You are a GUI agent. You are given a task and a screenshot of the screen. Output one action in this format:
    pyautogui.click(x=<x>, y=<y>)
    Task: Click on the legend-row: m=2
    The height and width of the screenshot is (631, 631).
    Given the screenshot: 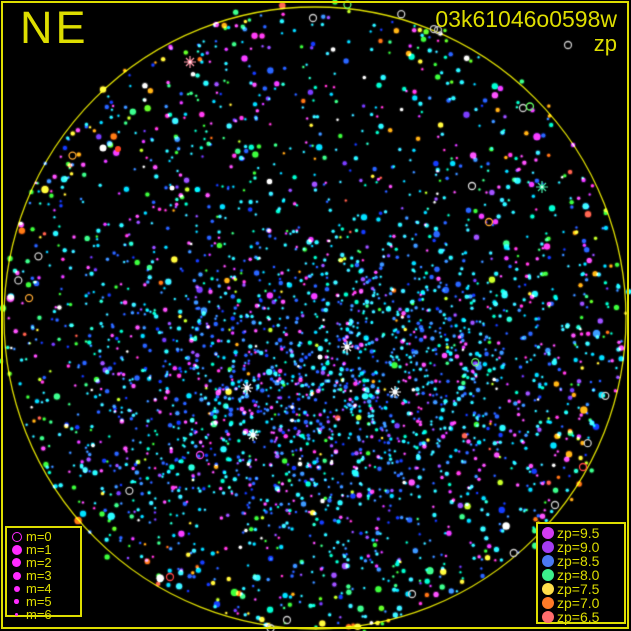 What is the action you would take?
    pyautogui.click(x=43, y=562)
    